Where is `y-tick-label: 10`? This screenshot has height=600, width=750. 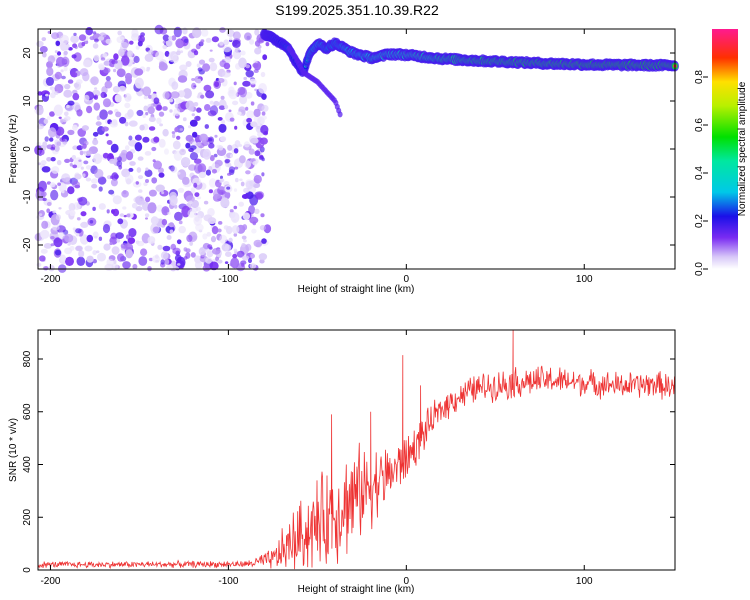
y-tick-label: 10 is located at coordinates (27, 101).